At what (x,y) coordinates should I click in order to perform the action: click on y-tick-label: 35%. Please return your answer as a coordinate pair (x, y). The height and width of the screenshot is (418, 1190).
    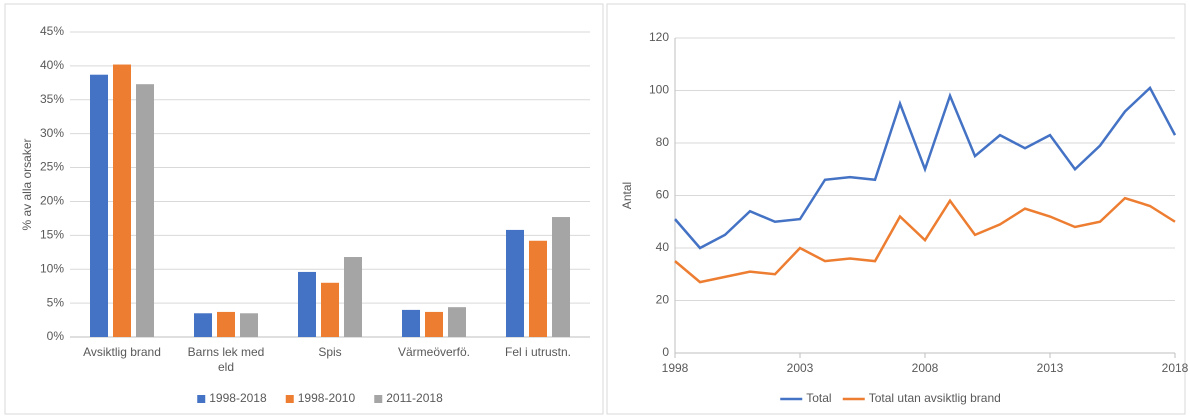
    Looking at the image, I should click on (52, 99).